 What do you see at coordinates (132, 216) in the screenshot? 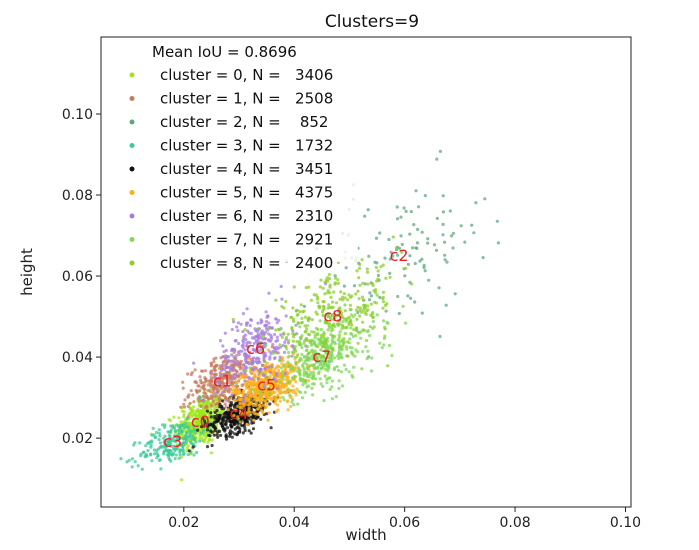
I see `legend-marker` at bounding box center [132, 216].